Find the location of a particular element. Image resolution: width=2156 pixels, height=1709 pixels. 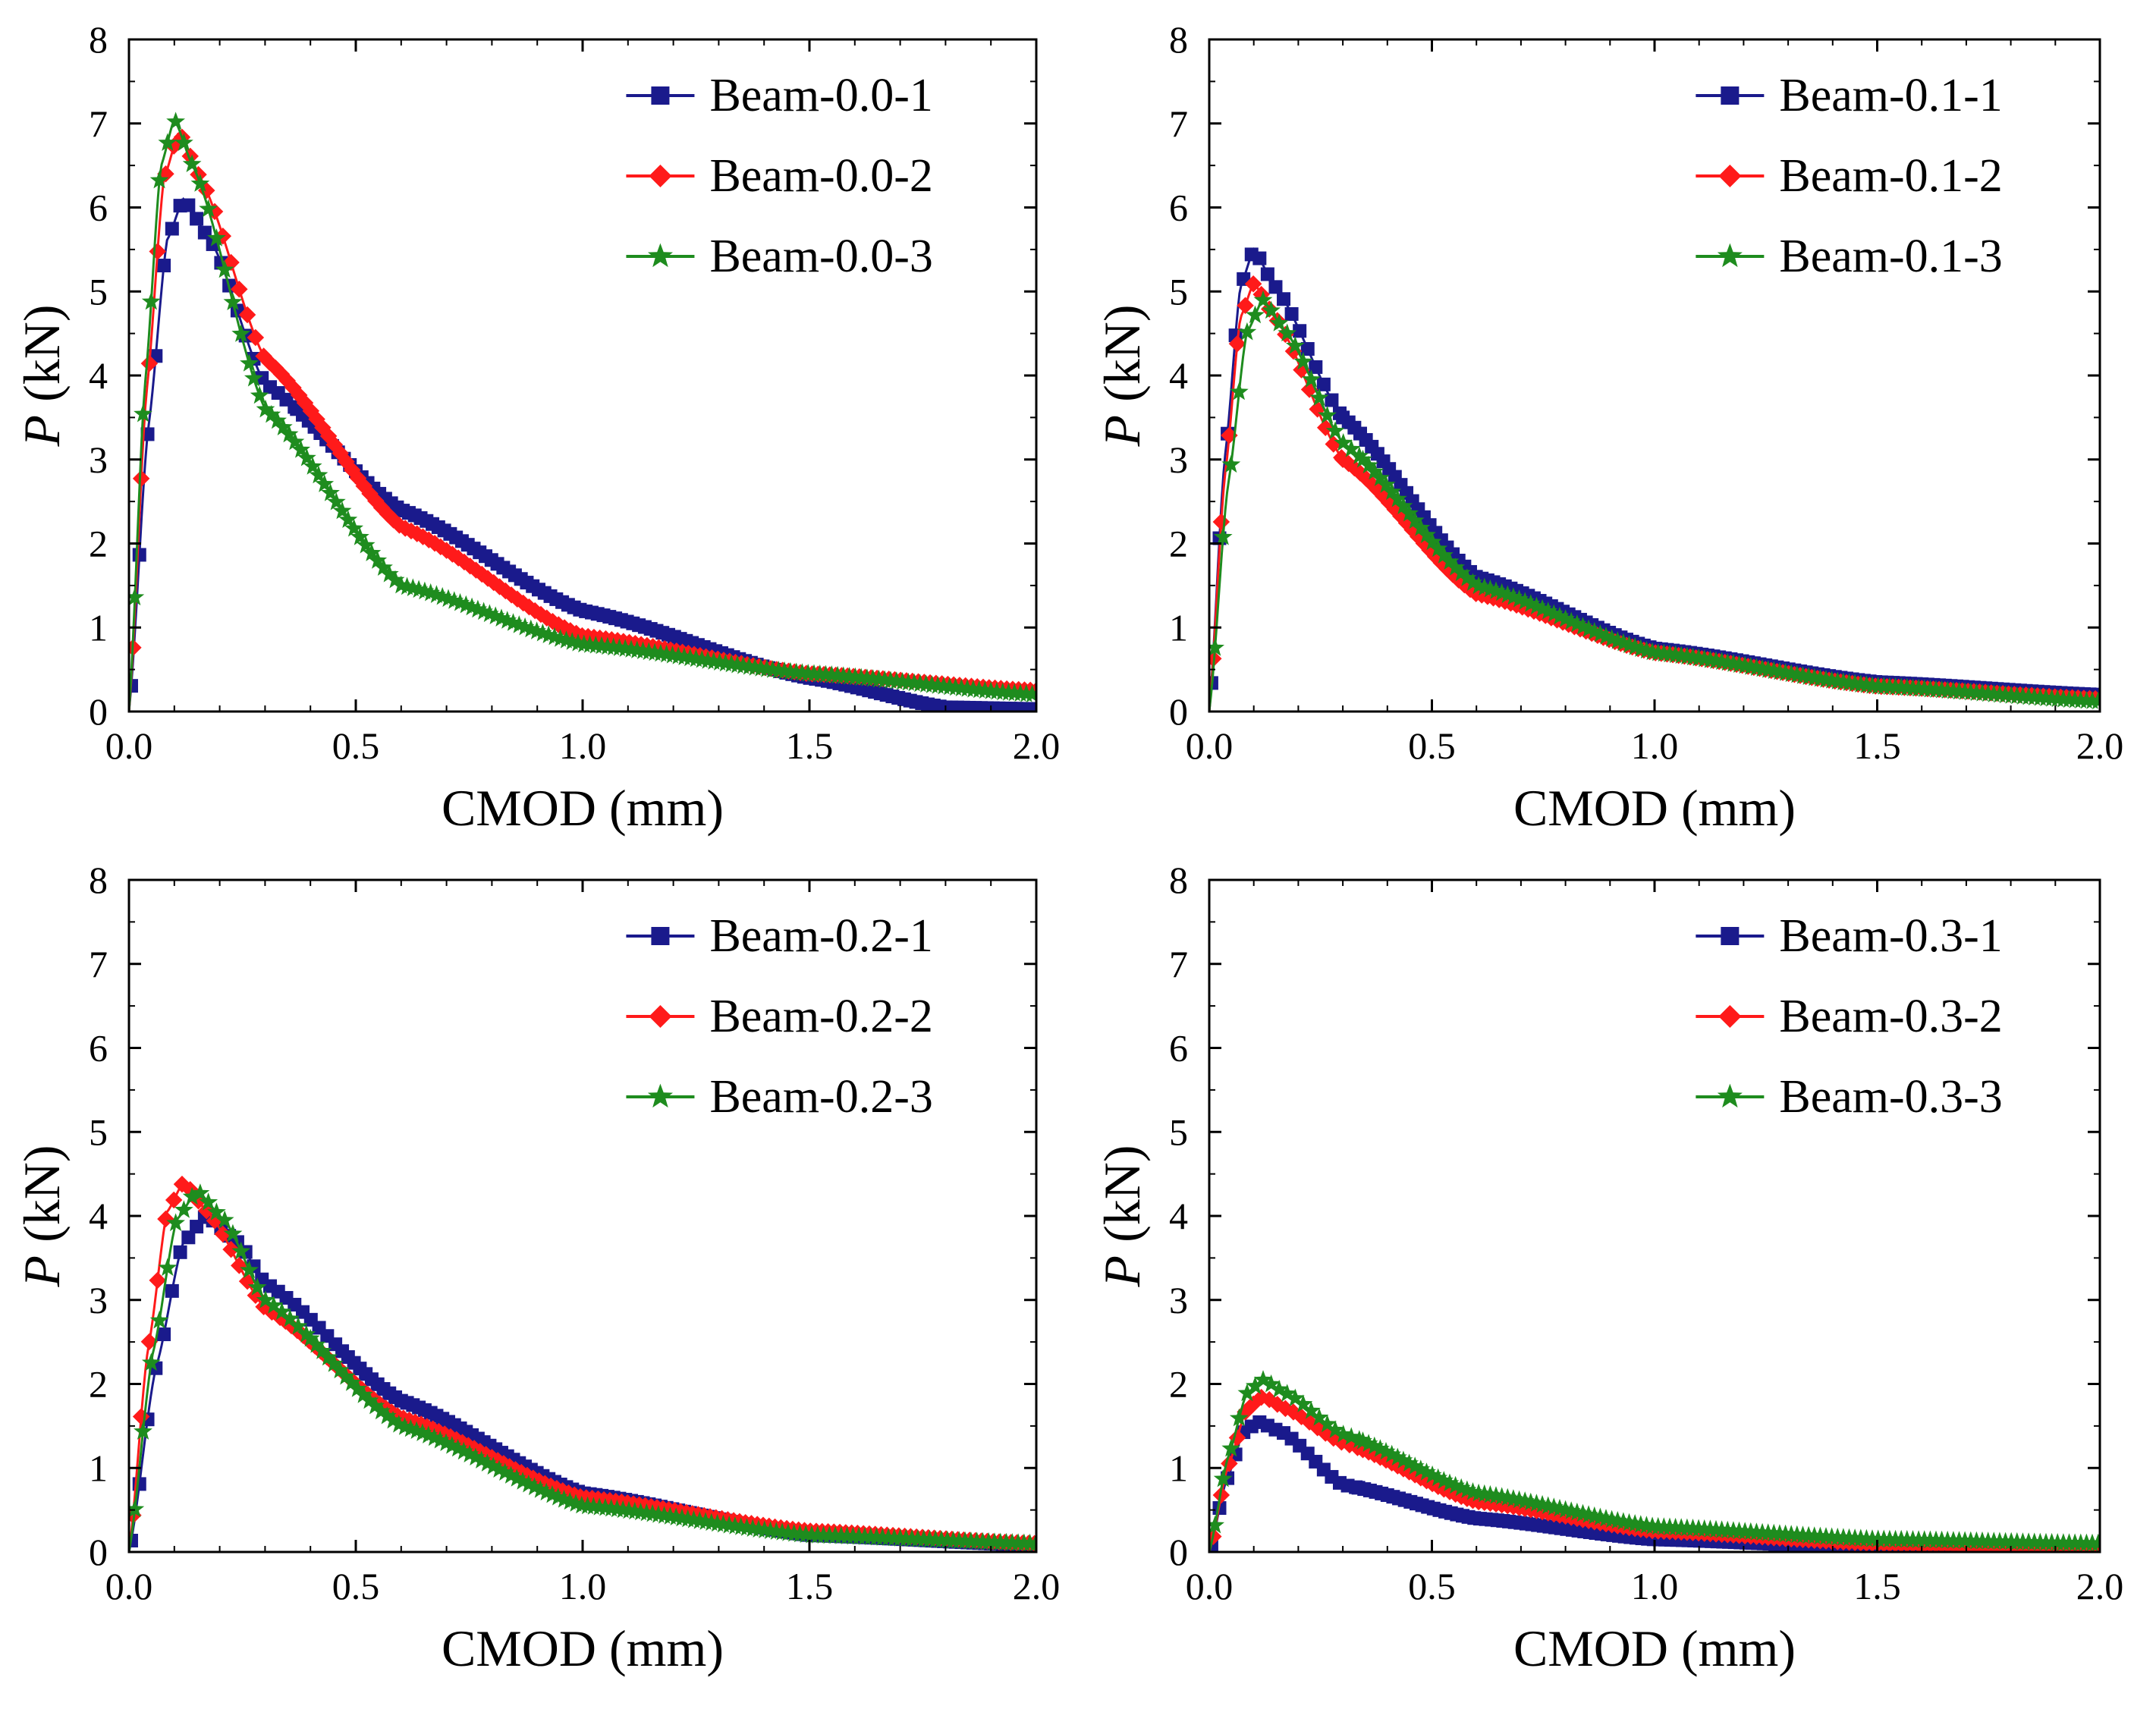

y-tick-label: 7 is located at coordinates (98, 964).